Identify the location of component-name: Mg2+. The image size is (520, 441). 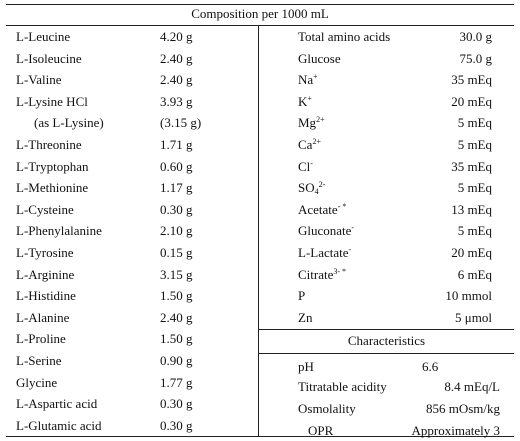
(311, 123).